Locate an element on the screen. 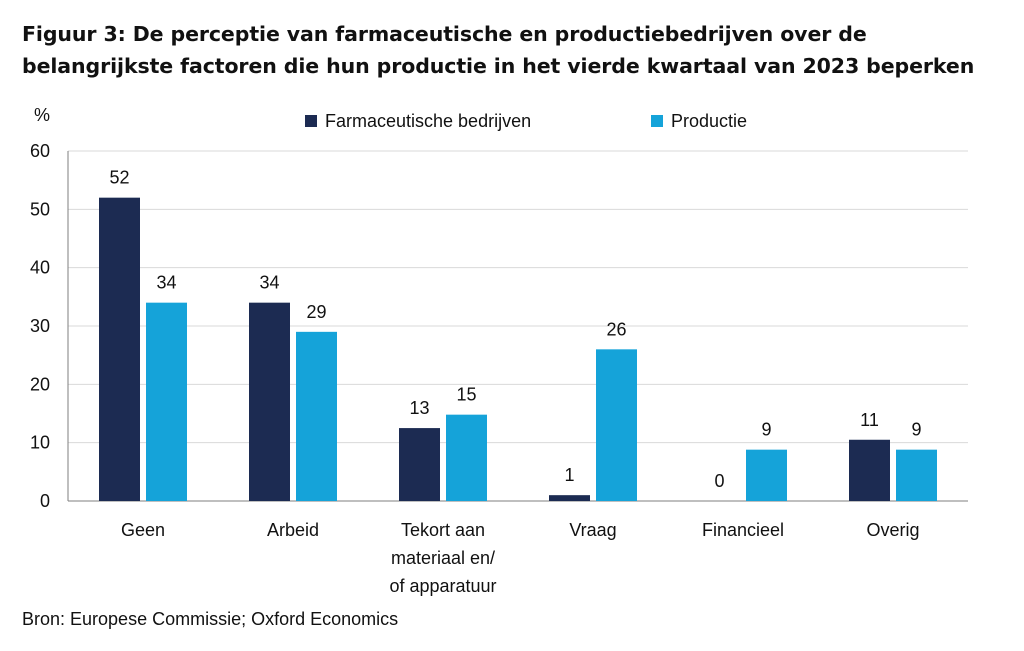 This screenshot has height=651, width=1024. x-tick-label: materiaal en/ is located at coordinates (443, 558).